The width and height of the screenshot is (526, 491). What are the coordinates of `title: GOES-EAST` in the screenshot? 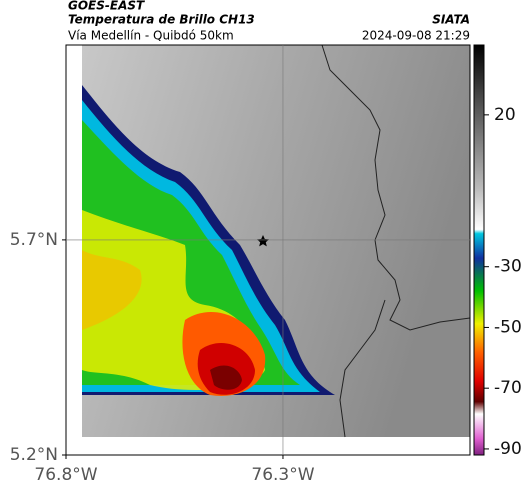 It's located at (106, 6).